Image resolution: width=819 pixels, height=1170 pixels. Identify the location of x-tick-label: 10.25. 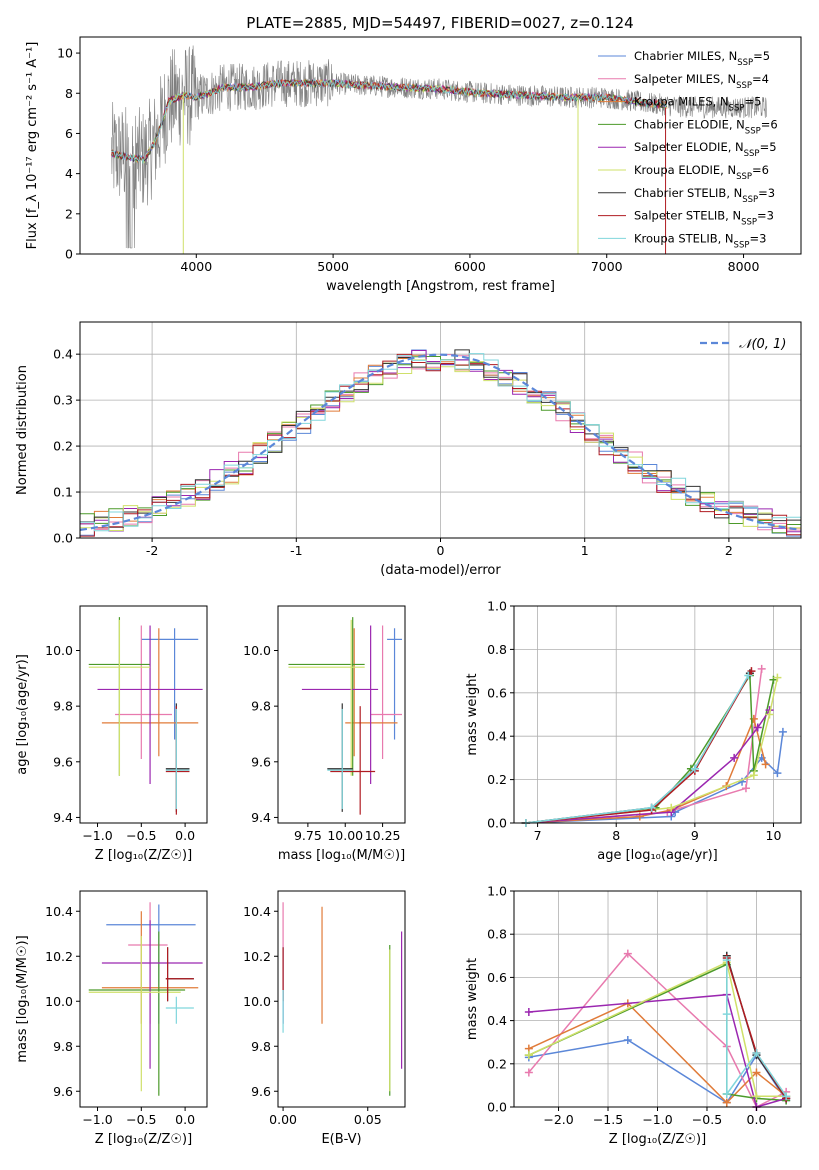
(383, 835).